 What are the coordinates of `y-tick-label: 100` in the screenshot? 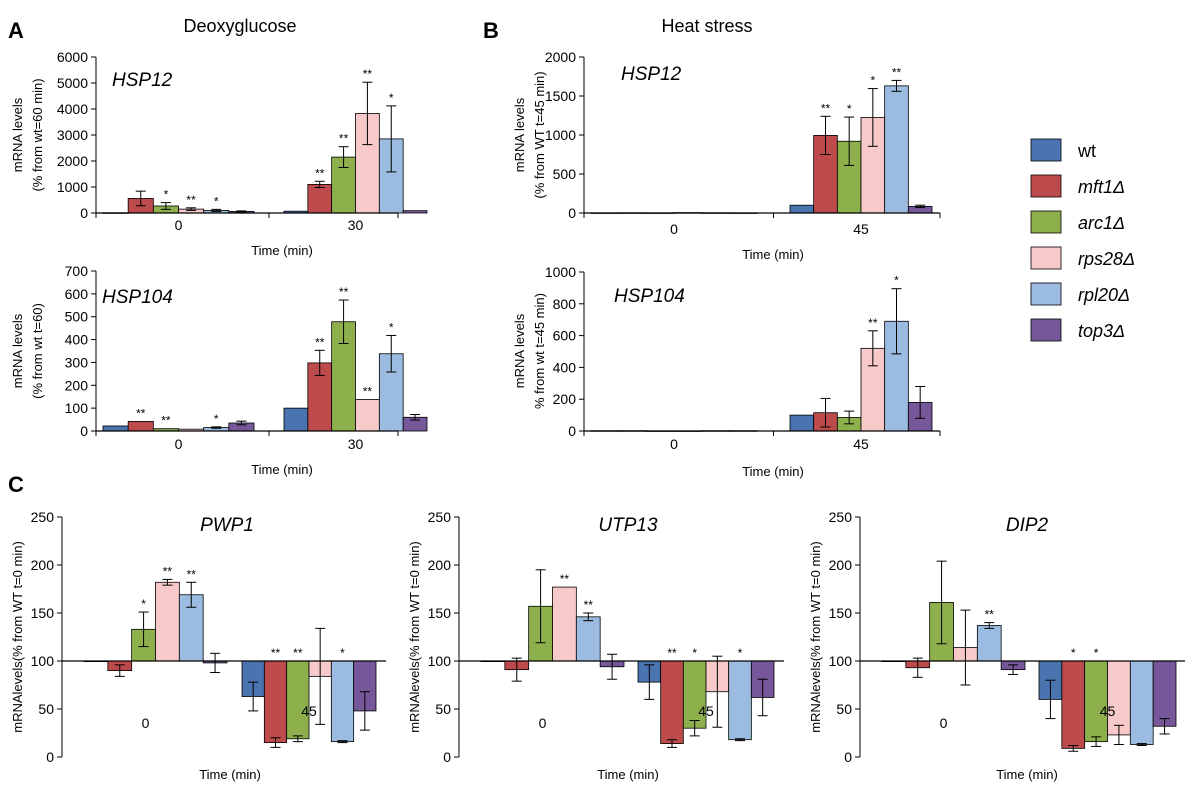 It's located at (841, 661).